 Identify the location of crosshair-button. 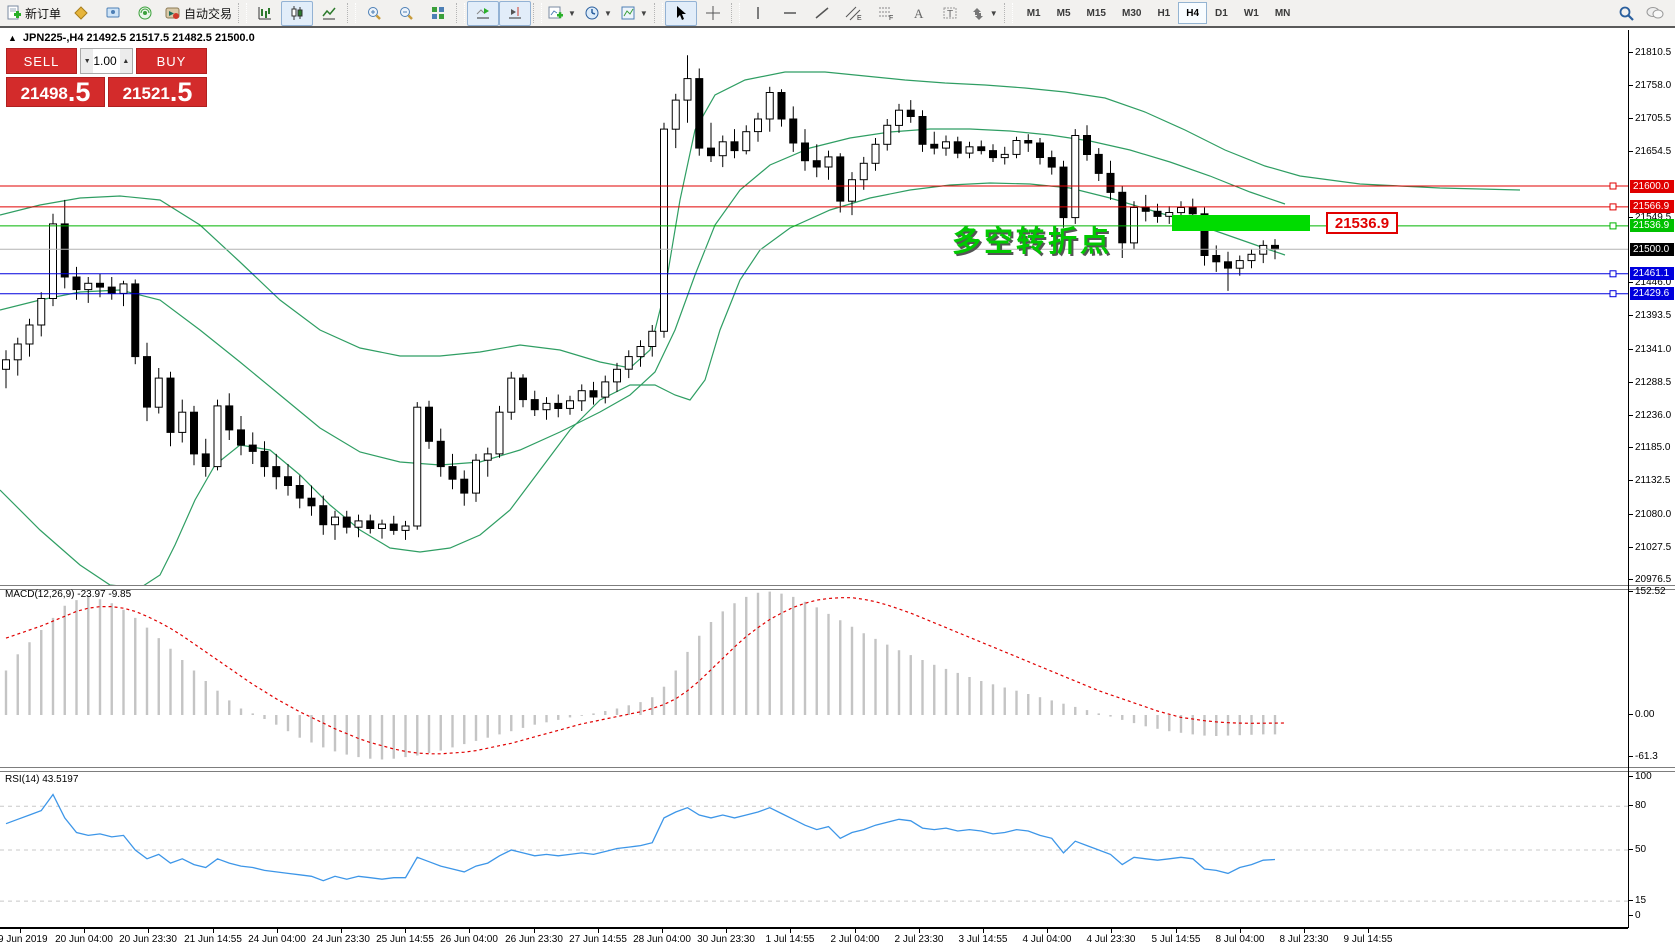
(713, 13).